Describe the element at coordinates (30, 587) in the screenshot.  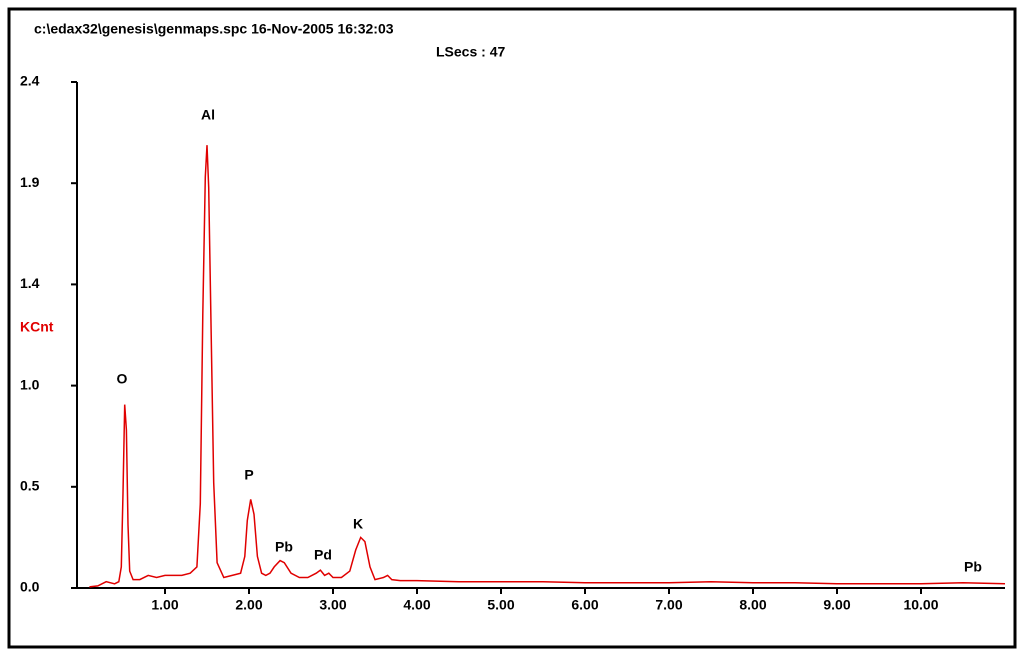
I see `y-tick-label: 0.0` at that location.